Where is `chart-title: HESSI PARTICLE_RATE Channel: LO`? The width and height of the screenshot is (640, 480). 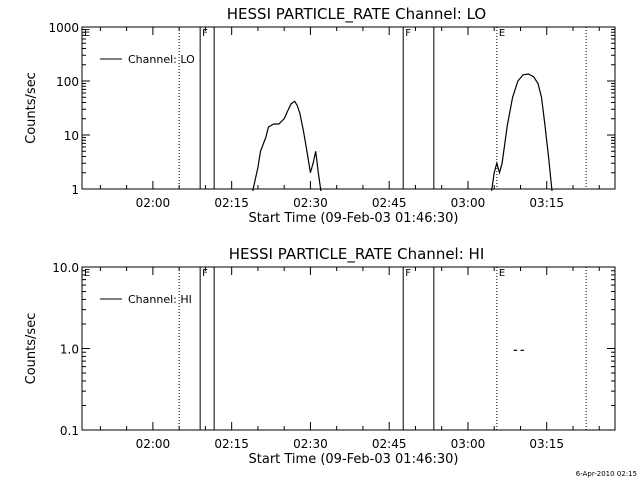 chart-title: HESSI PARTICLE_RATE Channel: LO is located at coordinates (356, 14).